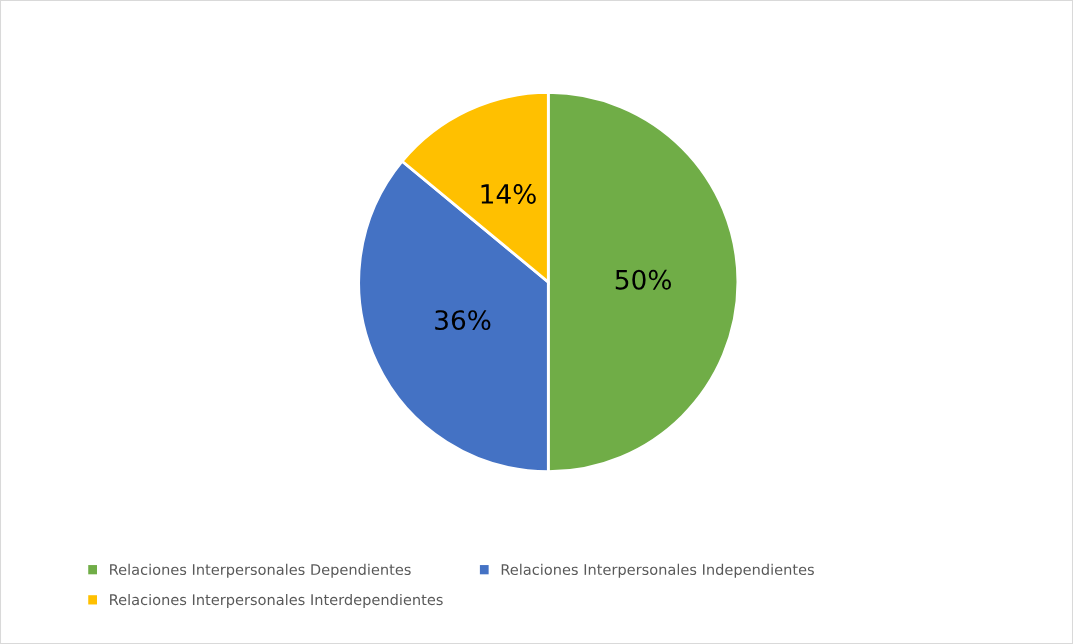 Image resolution: width=1073 pixels, height=644 pixels. Describe the element at coordinates (643, 279) in the screenshot. I see `data-label: 50%` at that location.